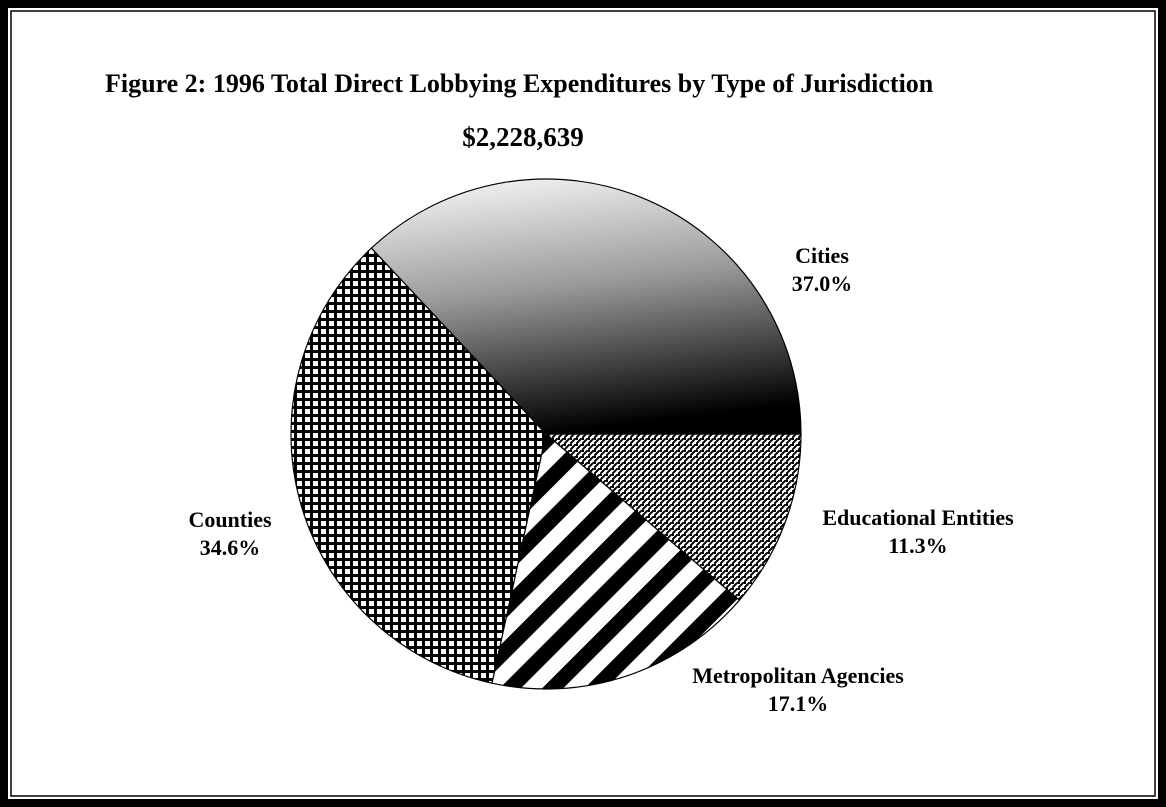 The image size is (1166, 807). Describe the element at coordinates (798, 703) in the screenshot. I see `slice-value-label: 17.1%` at that location.